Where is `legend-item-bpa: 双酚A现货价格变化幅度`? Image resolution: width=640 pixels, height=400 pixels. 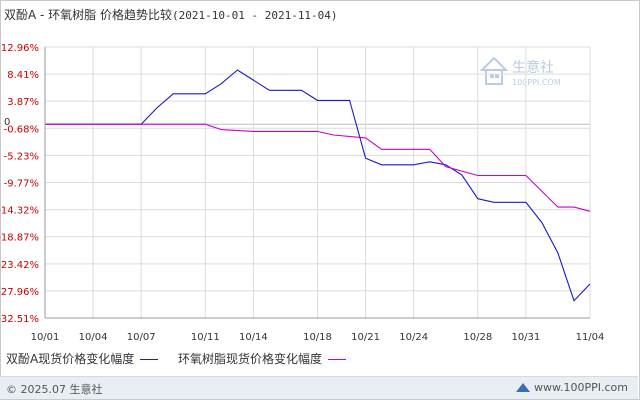 legend-item-bpa: 双酚A现货价格变化幅度 is located at coordinates (82, 358).